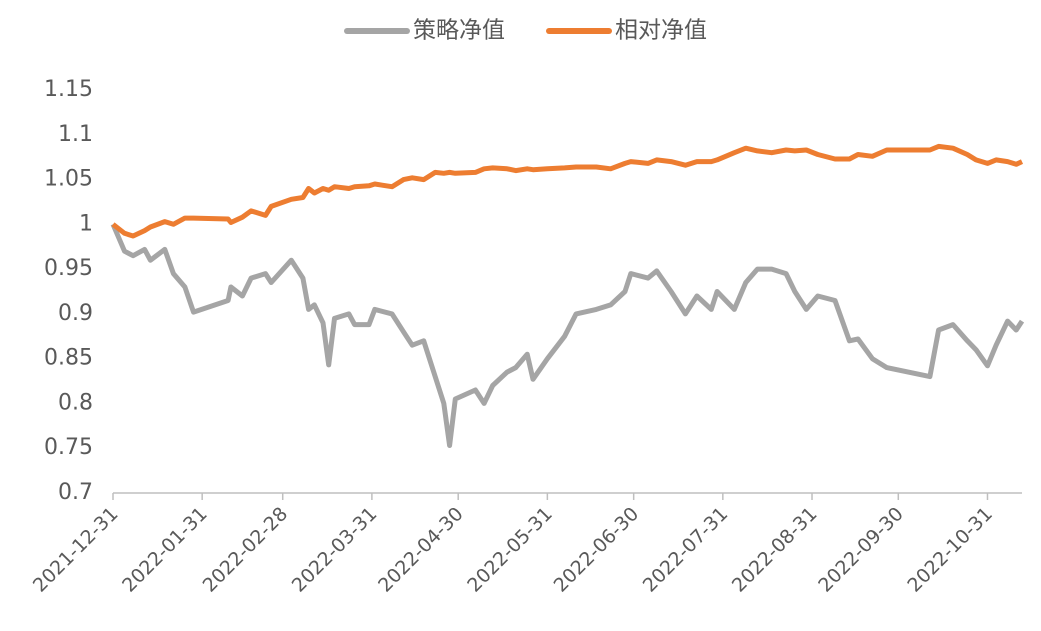 This screenshot has width=1041, height=631. What do you see at coordinates (510, 550) in the screenshot?
I see `x-tick-label: 2022-05-31` at bounding box center [510, 550].